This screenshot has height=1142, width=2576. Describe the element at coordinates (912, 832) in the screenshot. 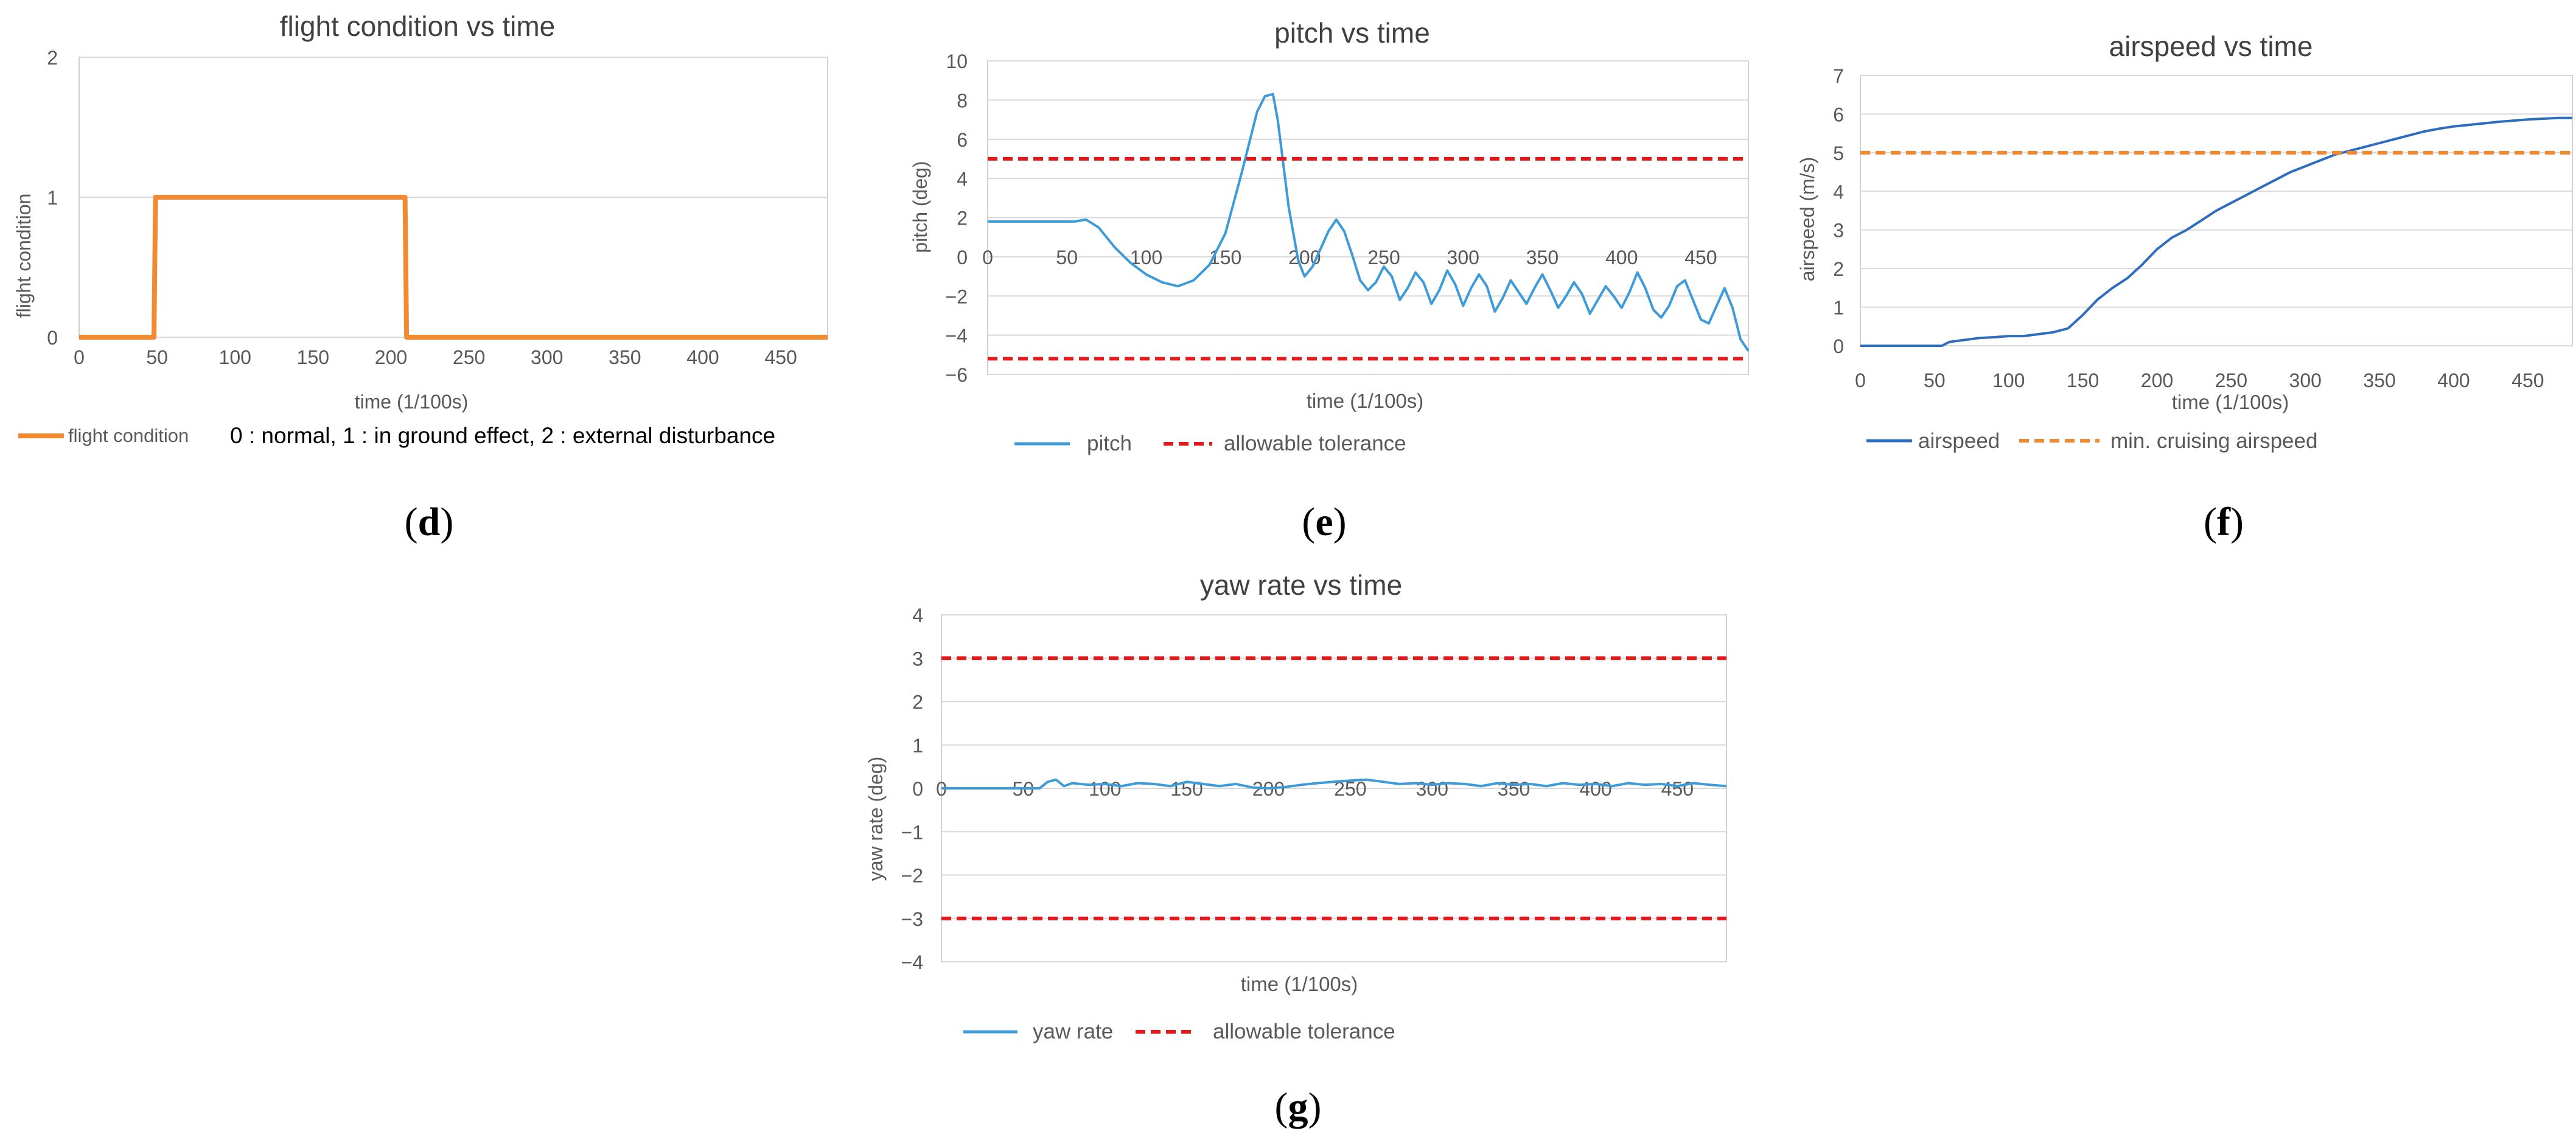

I see `y-tick-label: −1` at that location.